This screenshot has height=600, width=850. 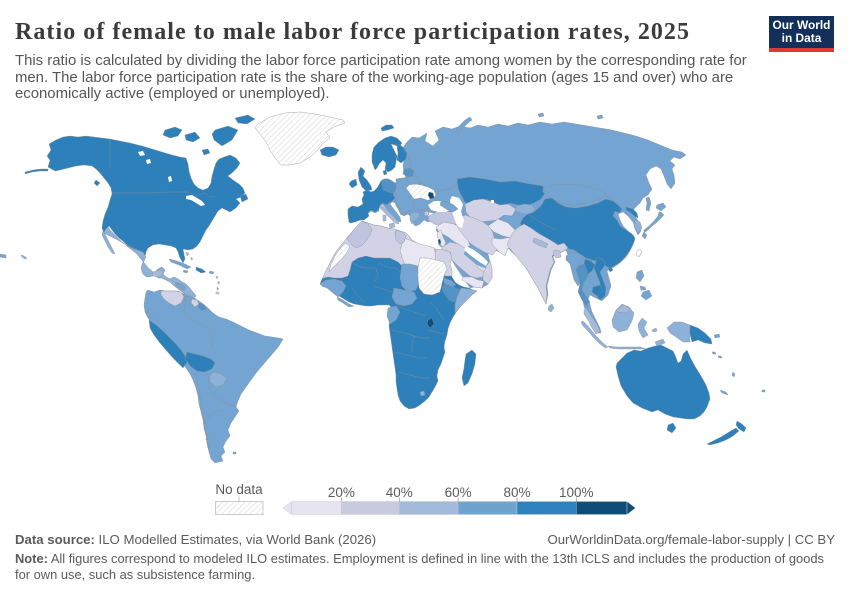 What do you see at coordinates (516, 492) in the screenshot?
I see `svg-text: 80%` at bounding box center [516, 492].